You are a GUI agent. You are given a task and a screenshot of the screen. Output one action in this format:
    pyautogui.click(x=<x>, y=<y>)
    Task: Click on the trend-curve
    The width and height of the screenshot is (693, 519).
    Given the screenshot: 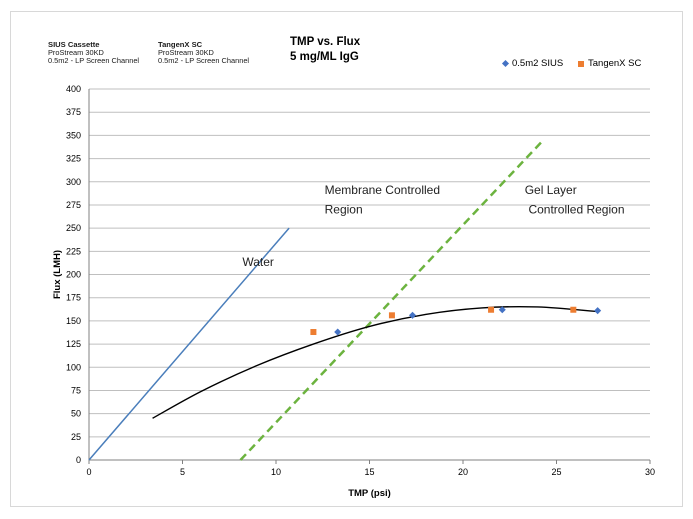 What is the action you would take?
    pyautogui.click(x=375, y=362)
    